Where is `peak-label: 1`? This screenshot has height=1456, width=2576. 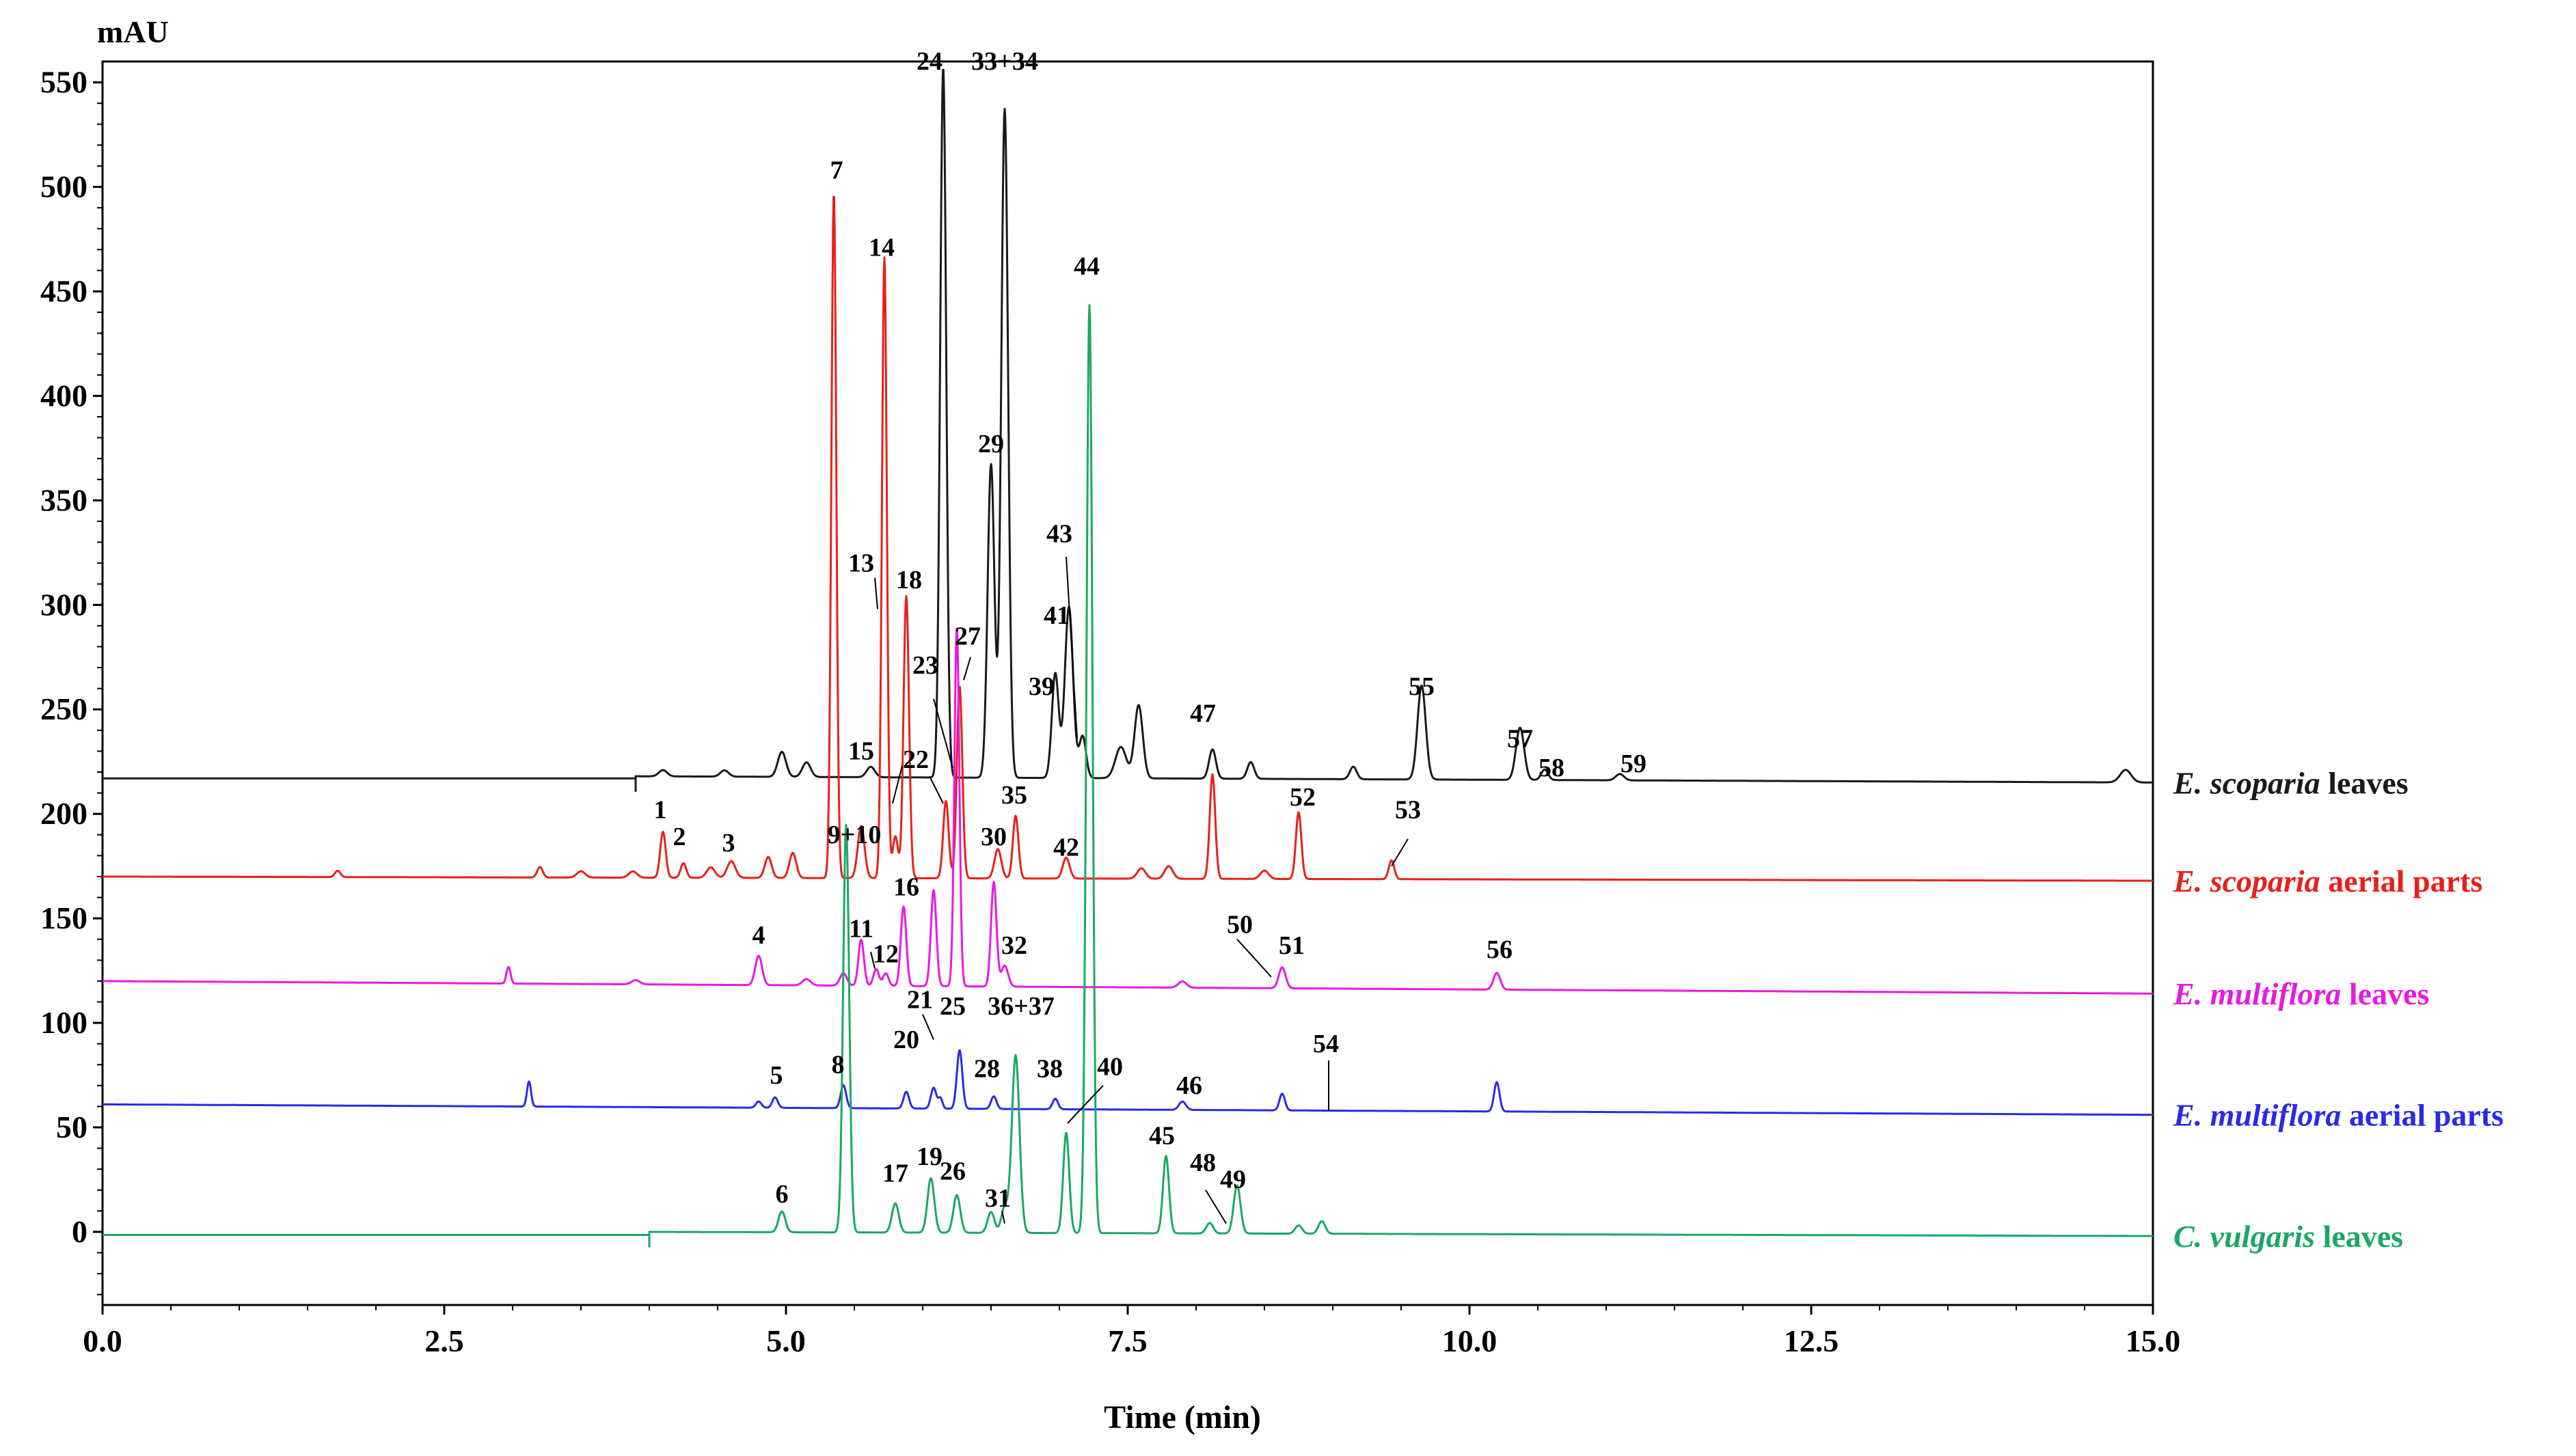
peak-label: 1 is located at coordinates (661, 809).